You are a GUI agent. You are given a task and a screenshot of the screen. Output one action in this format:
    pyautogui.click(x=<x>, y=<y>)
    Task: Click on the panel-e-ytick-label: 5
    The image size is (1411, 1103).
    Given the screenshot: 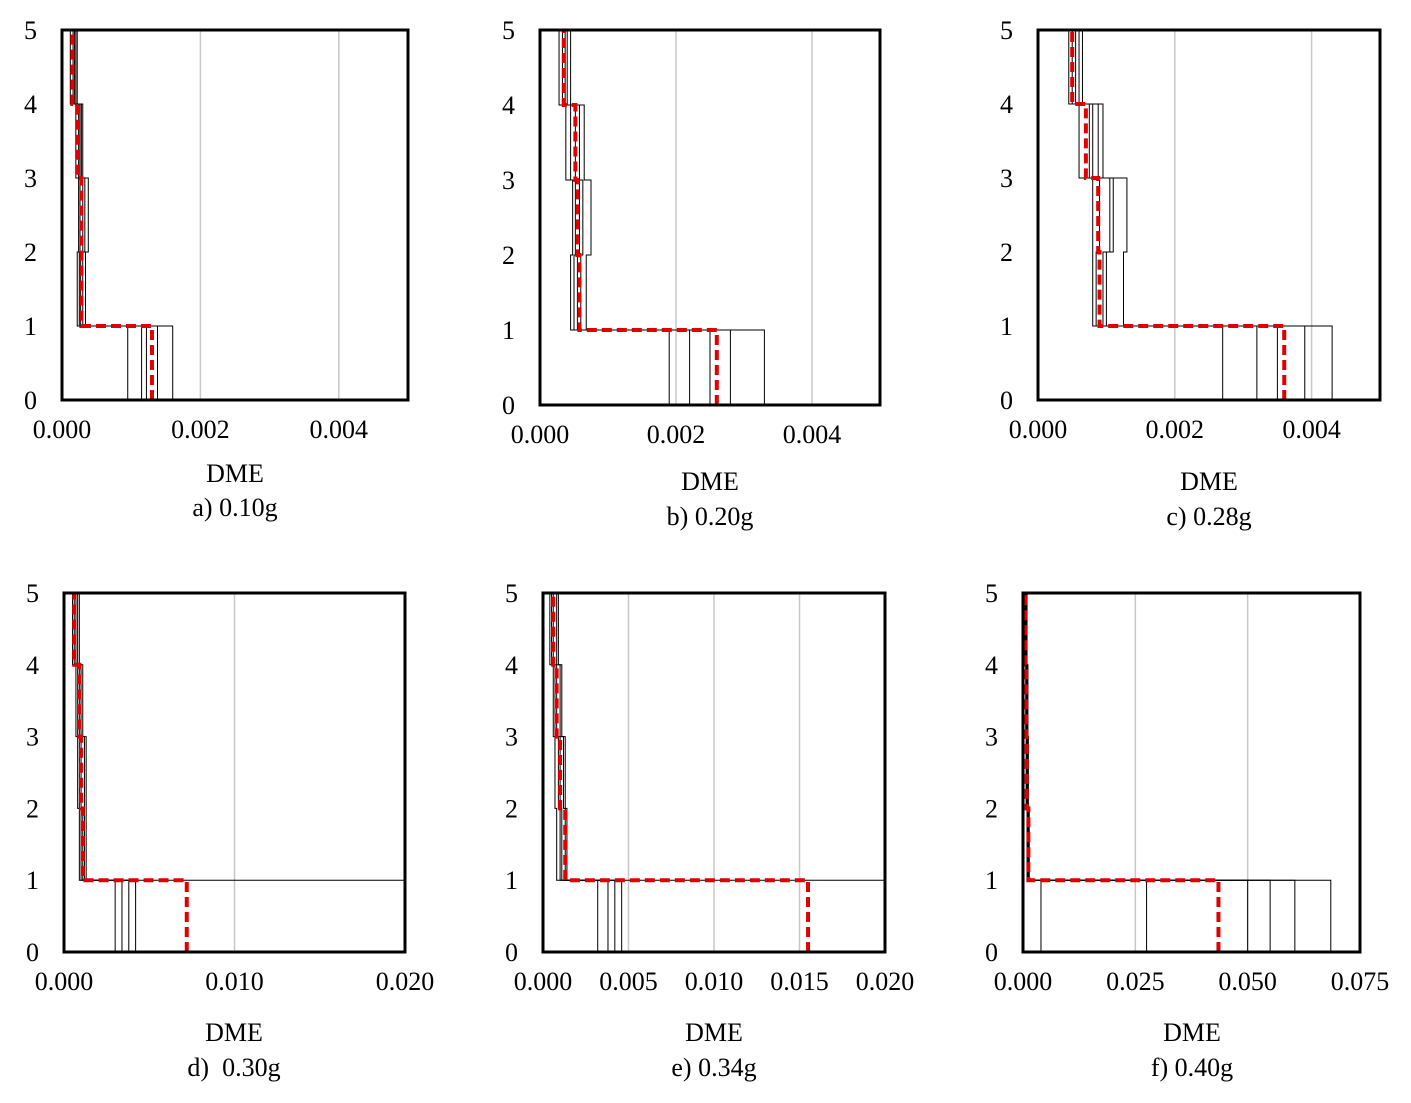 What is the action you would take?
    pyautogui.click(x=511, y=593)
    